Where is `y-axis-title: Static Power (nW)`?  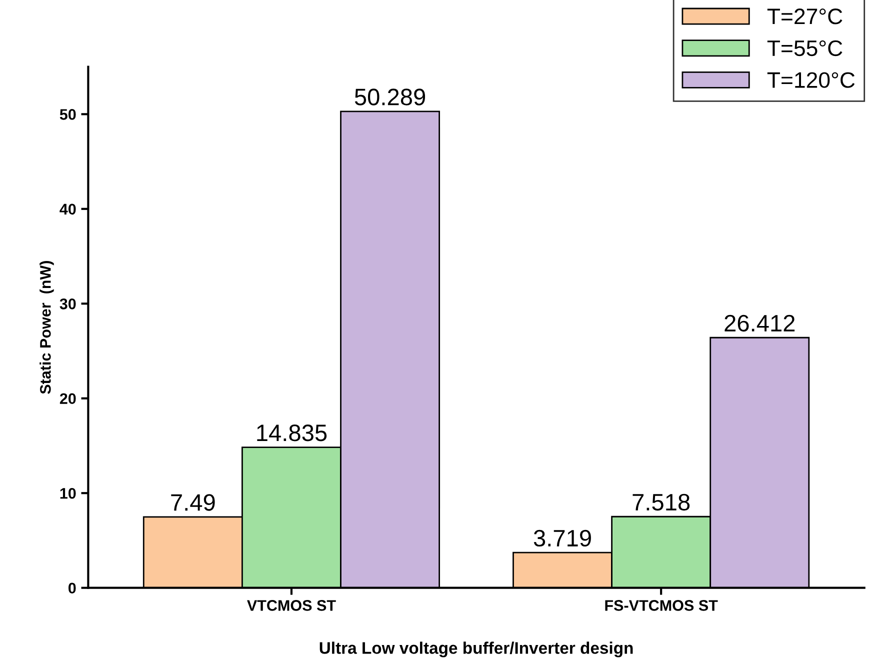
y-axis-title: Static Power (nW) is located at coordinates (47, 327).